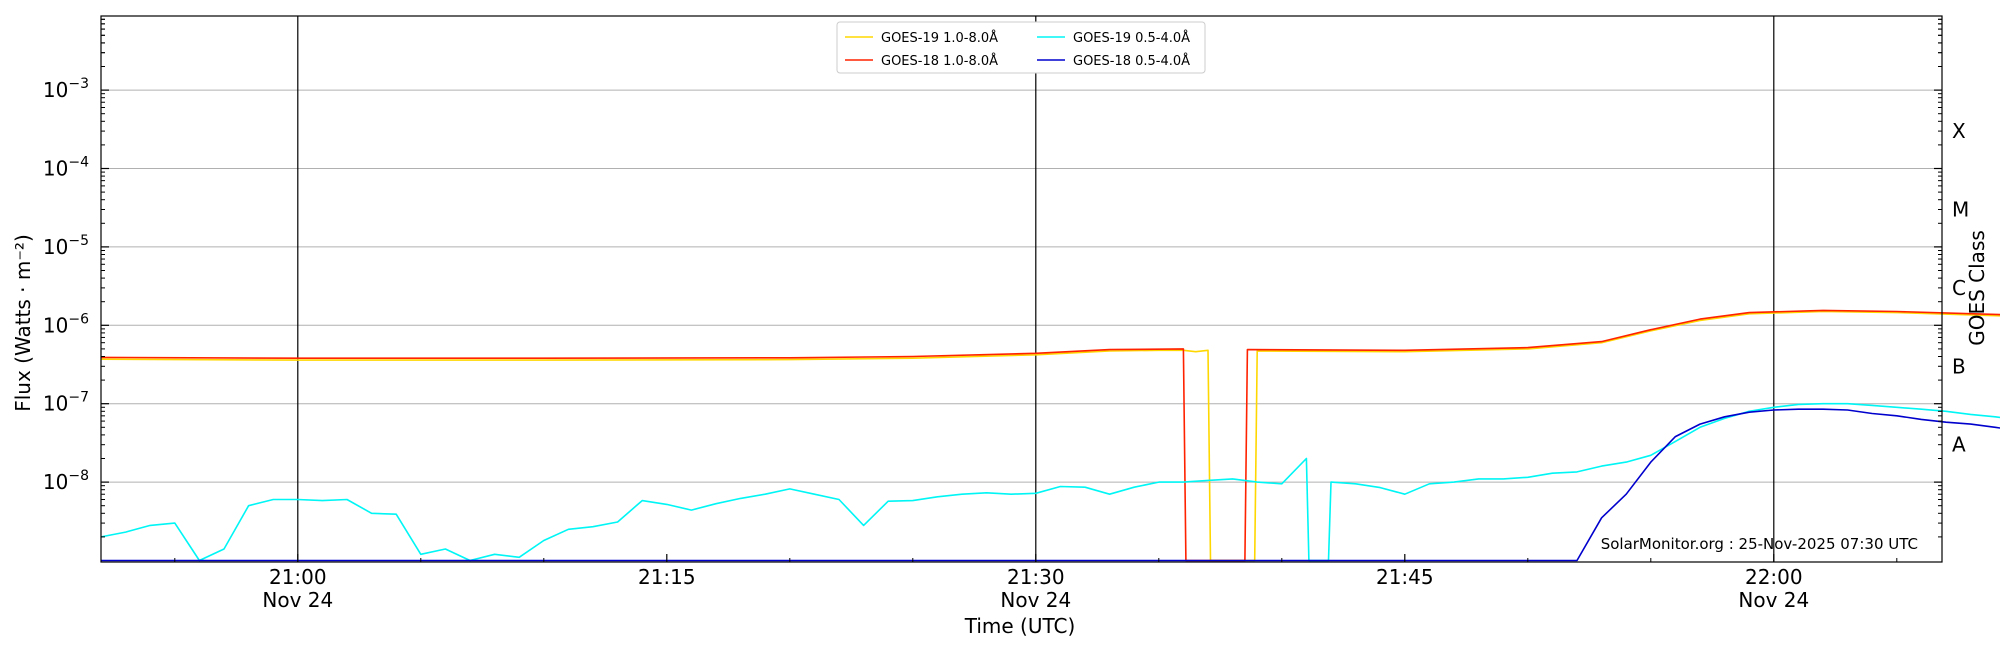 Image resolution: width=2000 pixels, height=650 pixels. Describe the element at coordinates (66, 481) in the screenshot. I see `y-tick-label: 10⁻⁸` at that location.